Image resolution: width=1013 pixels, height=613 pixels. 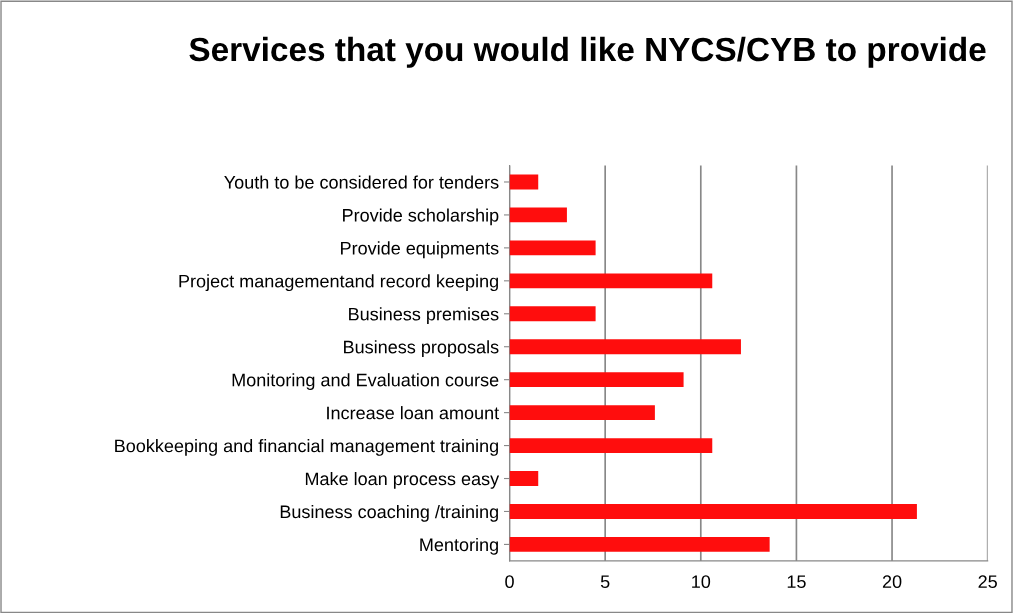 I want to click on y-tick-label: Increase loan amount, so click(x=413, y=413).